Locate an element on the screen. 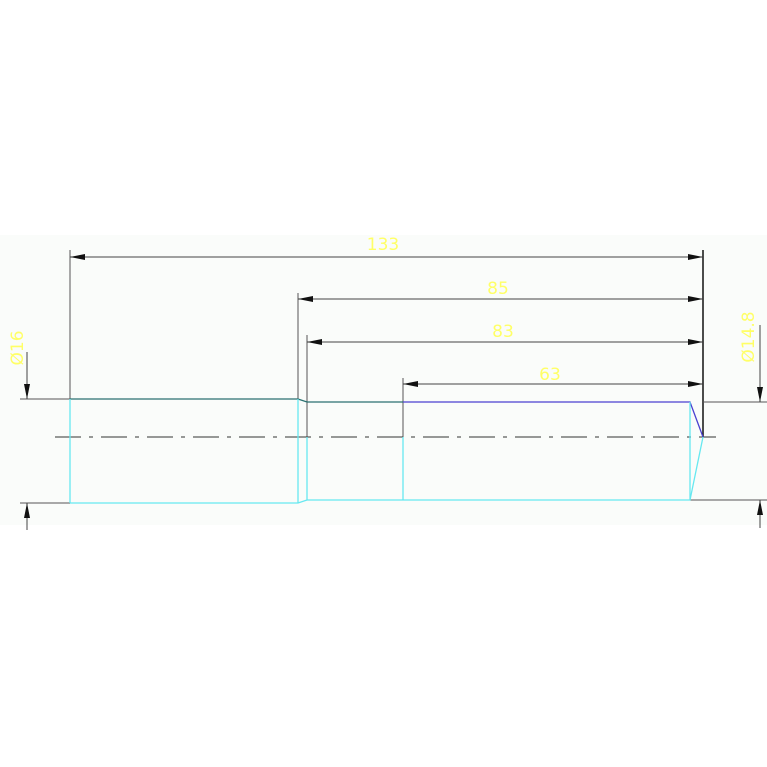 This screenshot has height=767, width=767. dim-83-label: 83 is located at coordinates (503, 332).